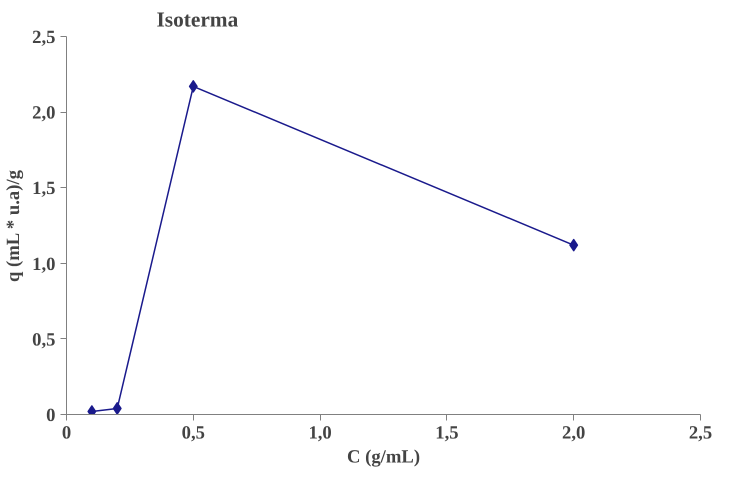  I want to click on chart-title: Isoterma, so click(197, 20).